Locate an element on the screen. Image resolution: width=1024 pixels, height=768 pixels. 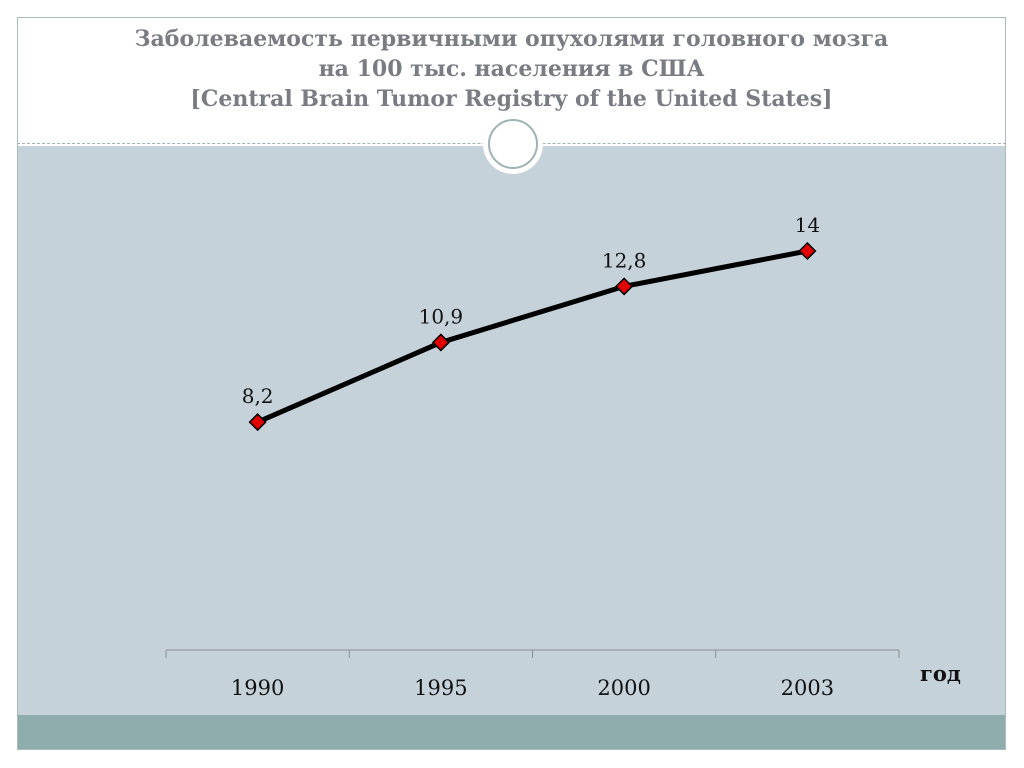
x-axis: 1990 1995 2000 2003 is located at coordinates (532, 674).